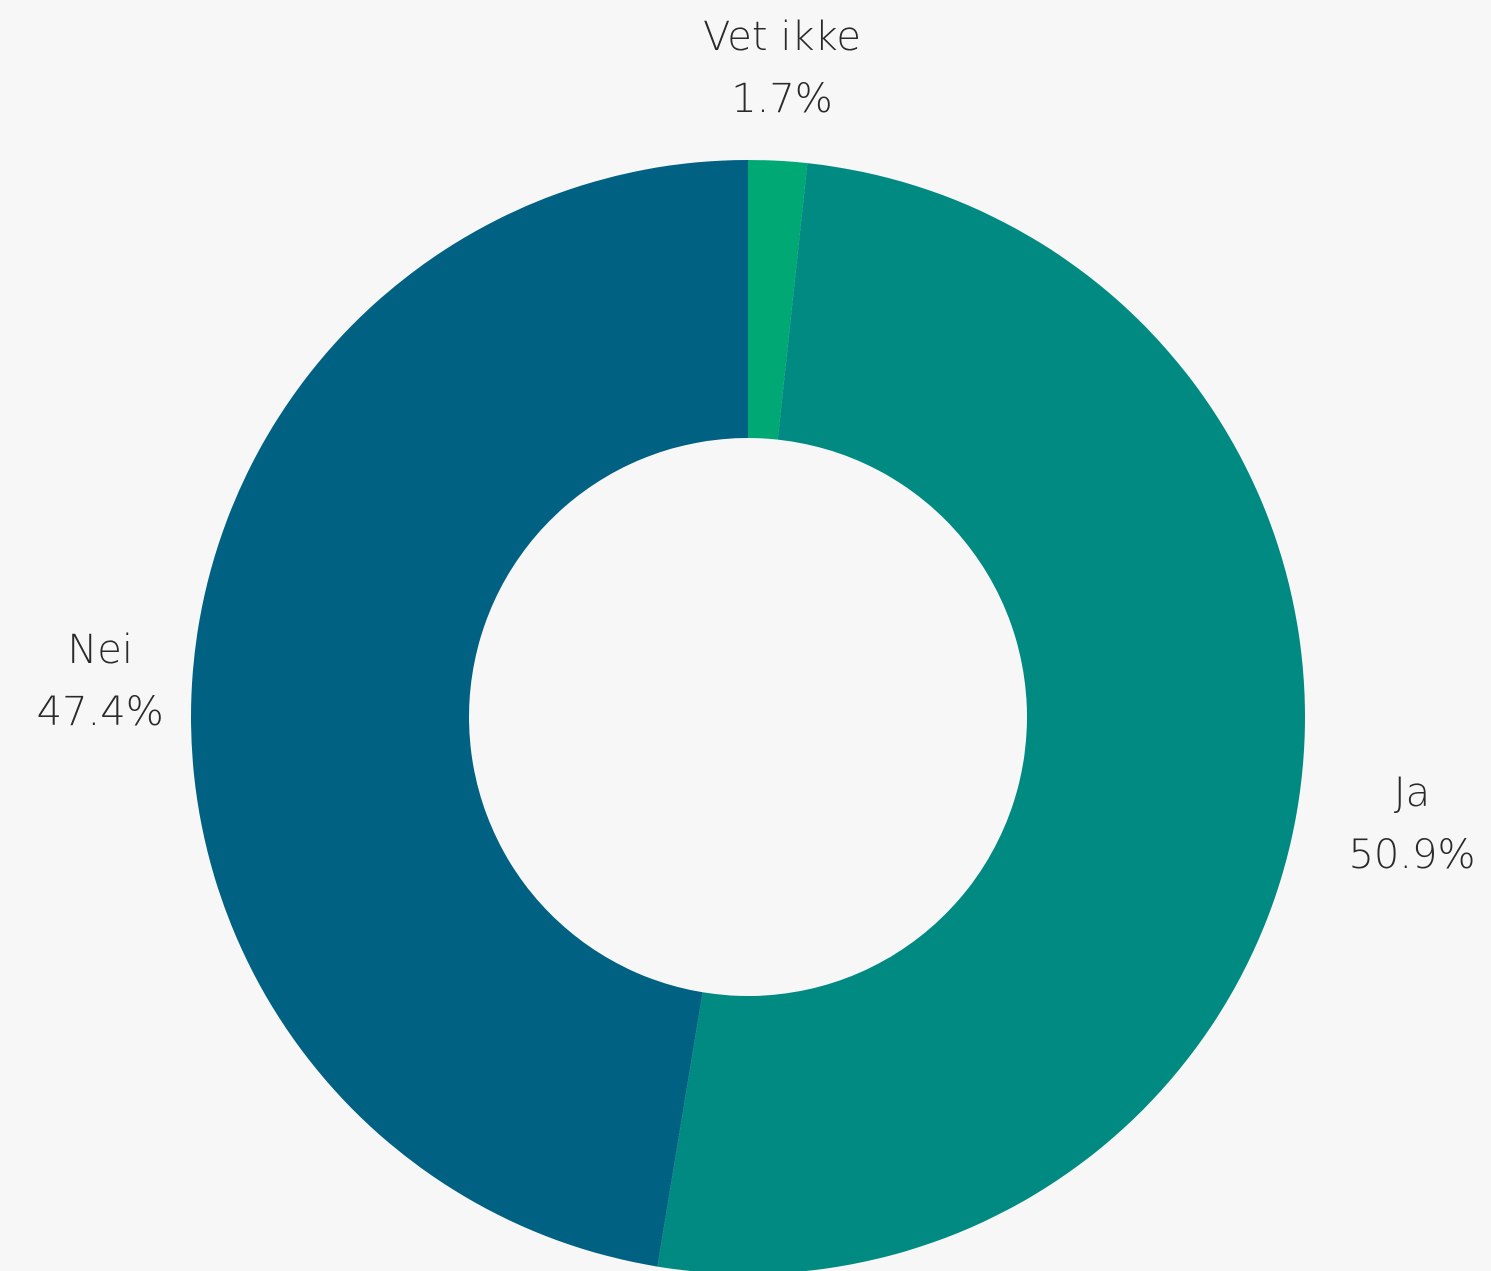 This screenshot has width=1491, height=1271. I want to click on slice-vet-ikke, so click(778, 300).